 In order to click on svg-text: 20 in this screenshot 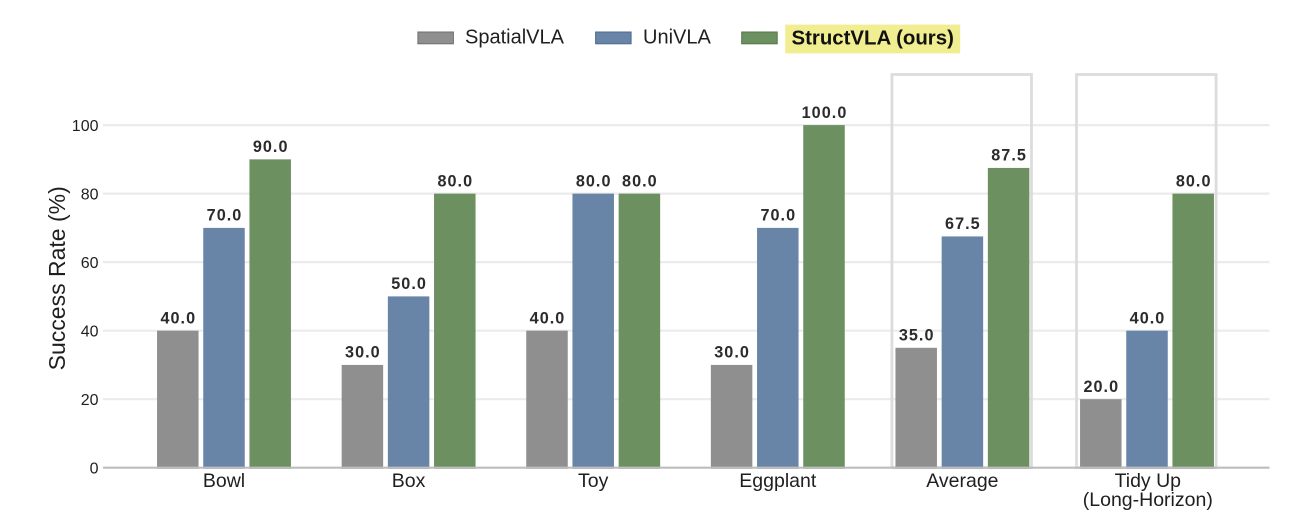, I will do `click(90, 400)`.